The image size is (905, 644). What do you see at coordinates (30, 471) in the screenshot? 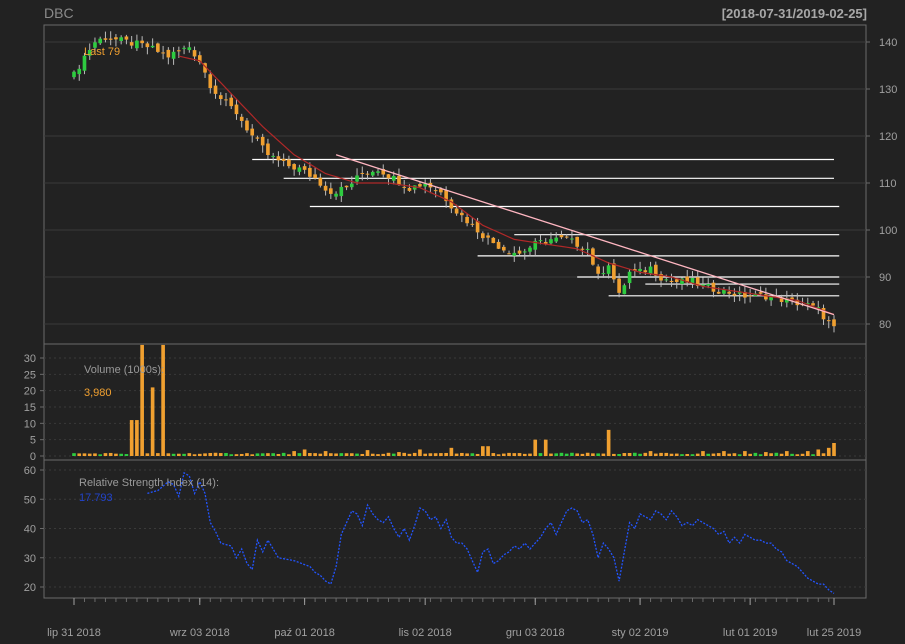
I see `rsi-axis-label: 60` at bounding box center [30, 471].